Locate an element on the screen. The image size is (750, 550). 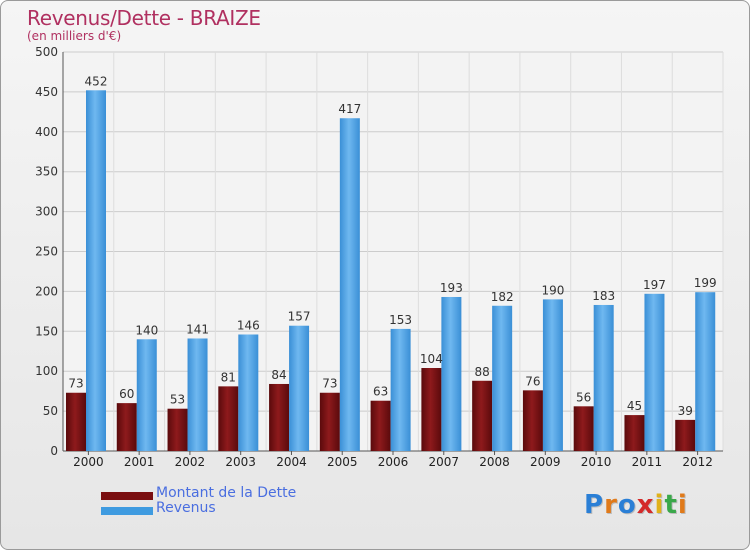
data-label-dette: 63 is located at coordinates (380, 392).